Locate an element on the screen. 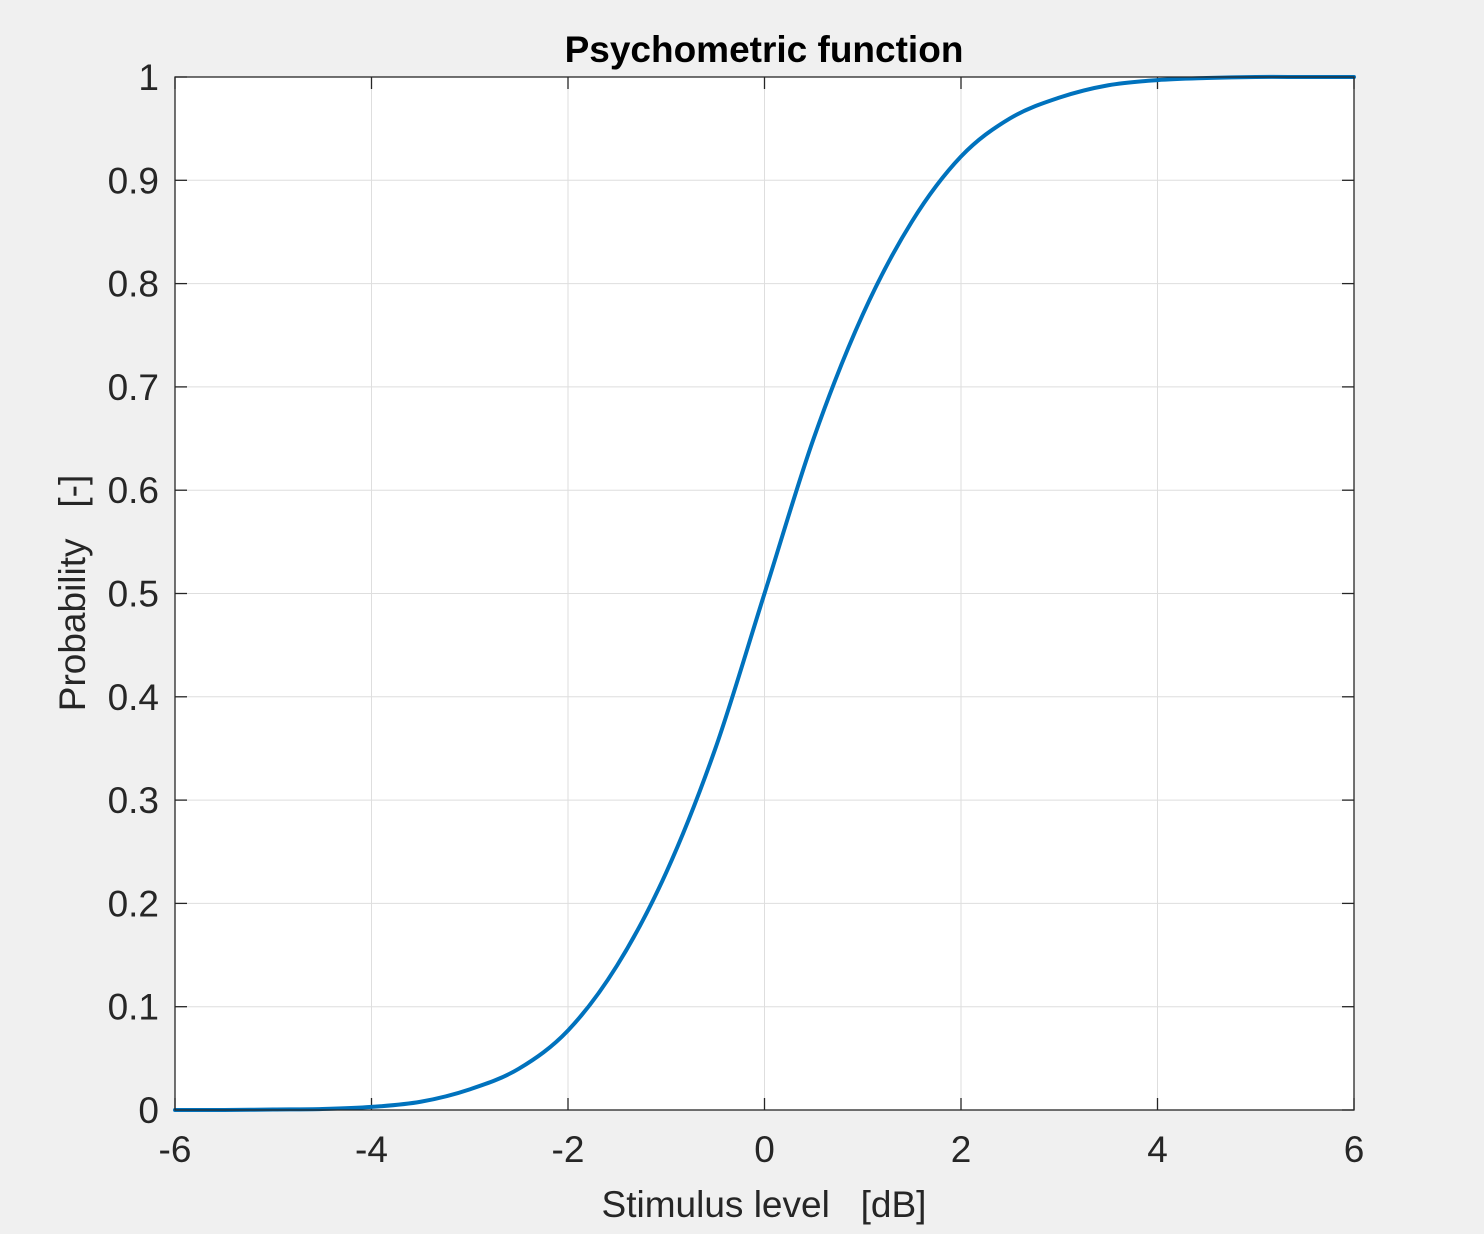  y-tick-label: 0.8 is located at coordinates (133, 284).